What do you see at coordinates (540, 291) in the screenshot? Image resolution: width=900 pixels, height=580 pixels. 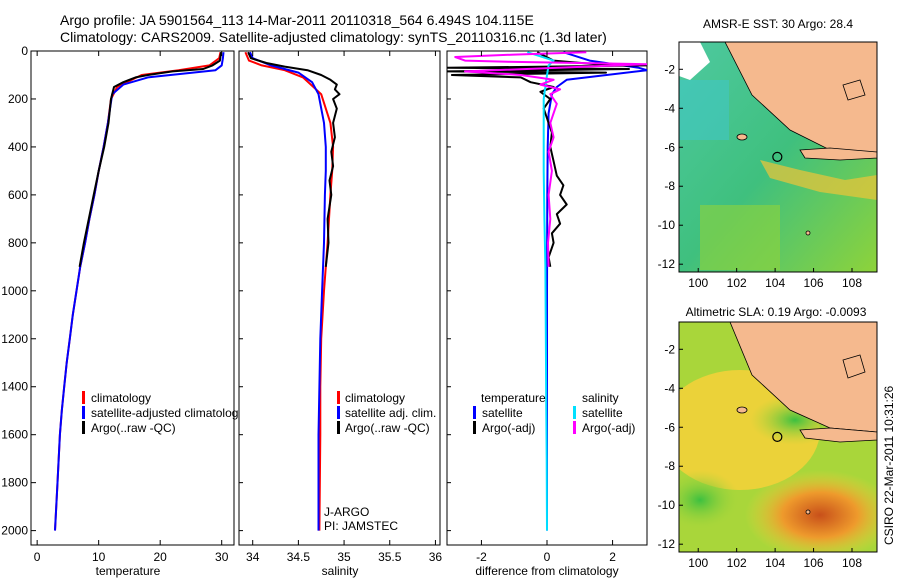 I see `series-line-salinity-satellite` at bounding box center [540, 291].